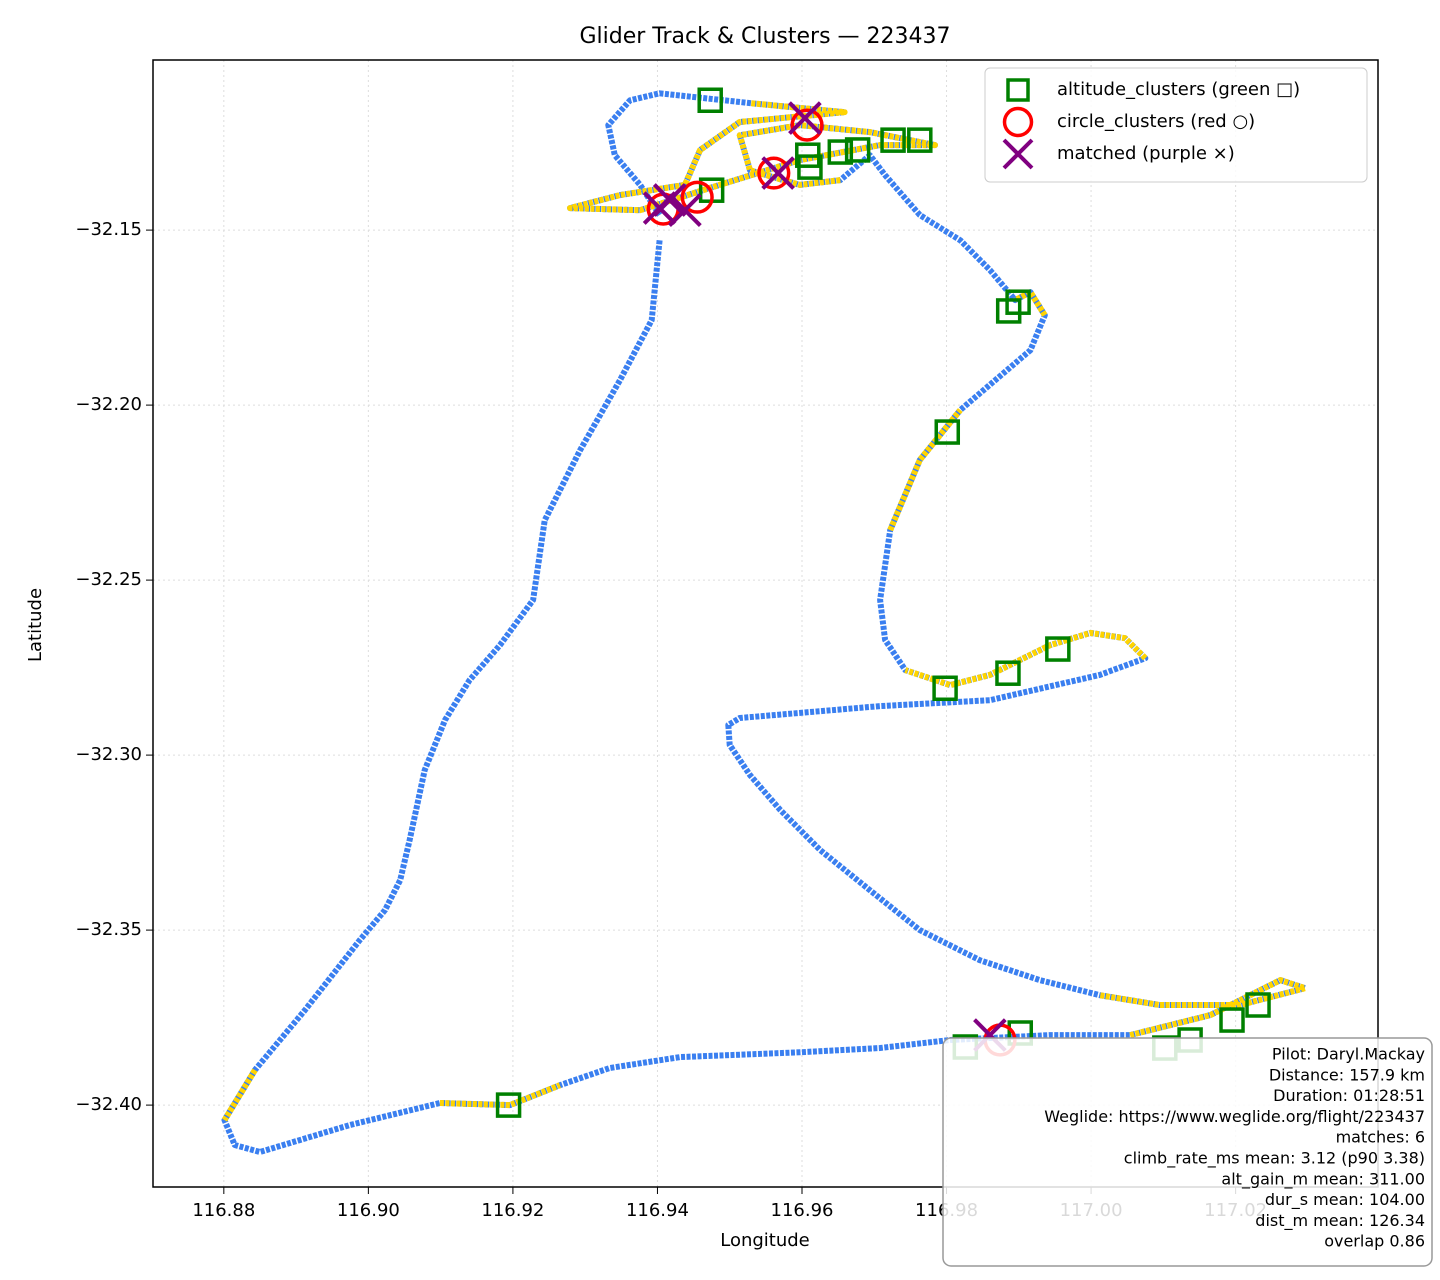 This screenshot has width=1440, height=1280. Describe the element at coordinates (1345, 1200) in the screenshot. I see `info-line: dur_s mean: 104.00` at that location.